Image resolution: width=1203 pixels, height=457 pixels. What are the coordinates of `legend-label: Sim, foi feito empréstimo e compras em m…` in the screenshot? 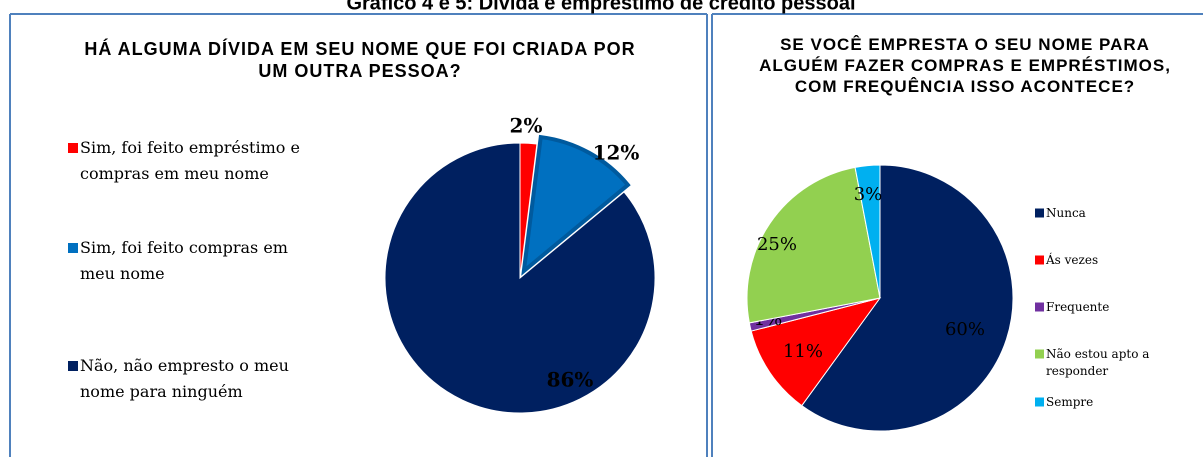 It's located at (190, 160).